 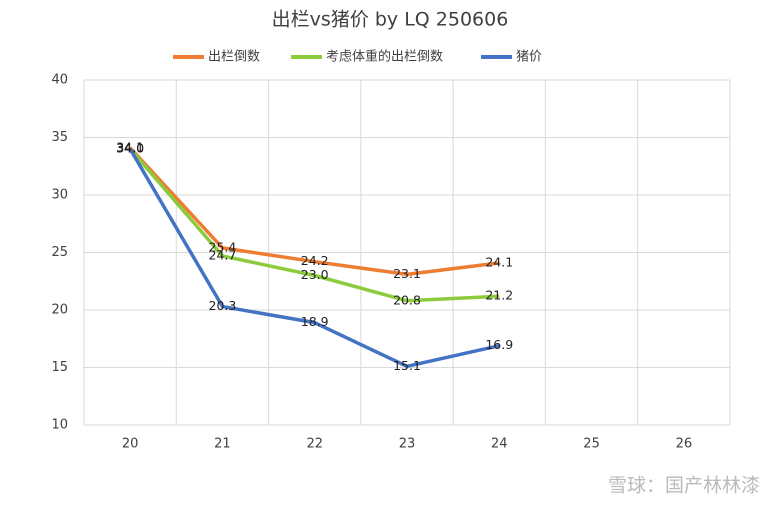 What do you see at coordinates (591, 444) in the screenshot?
I see `x-tick-label: 25` at bounding box center [591, 444].